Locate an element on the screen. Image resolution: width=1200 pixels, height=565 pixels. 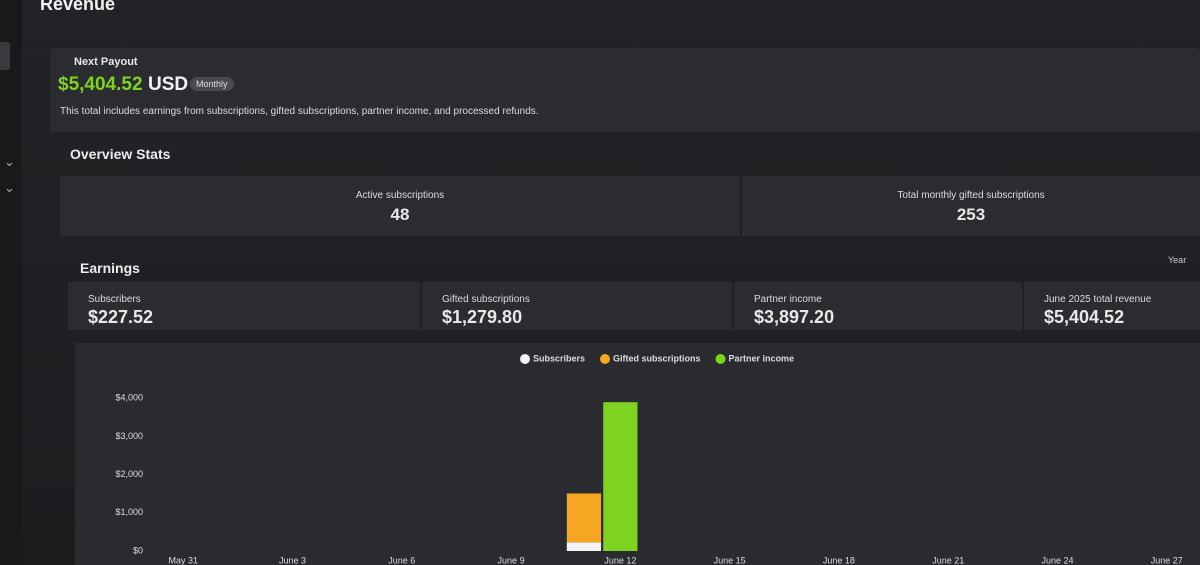
x-tick-label: June 3 is located at coordinates (292, 560).